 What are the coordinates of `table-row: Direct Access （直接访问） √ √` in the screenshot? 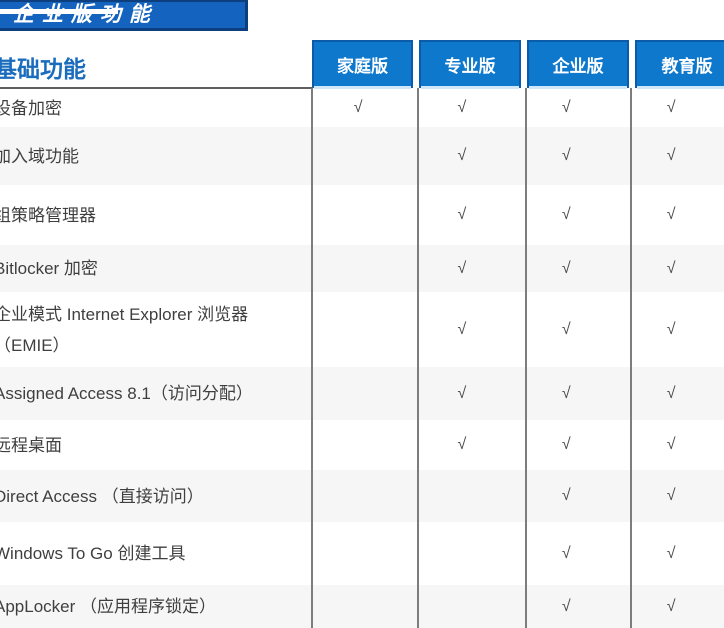 It's located at (362, 496).